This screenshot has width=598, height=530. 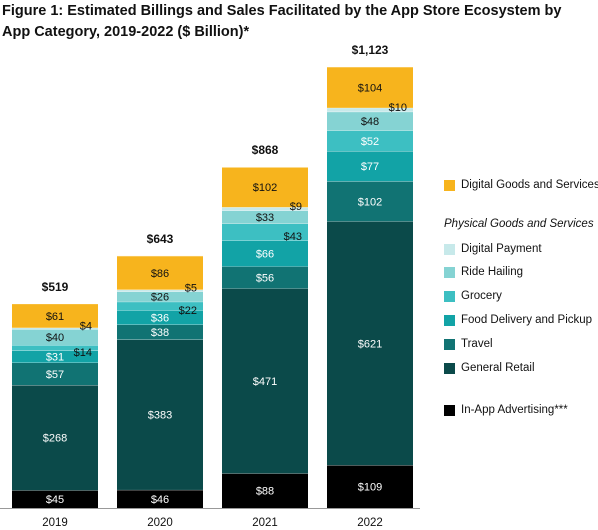 I want to click on value-label-general-retail-2021: $471, so click(x=265, y=382).